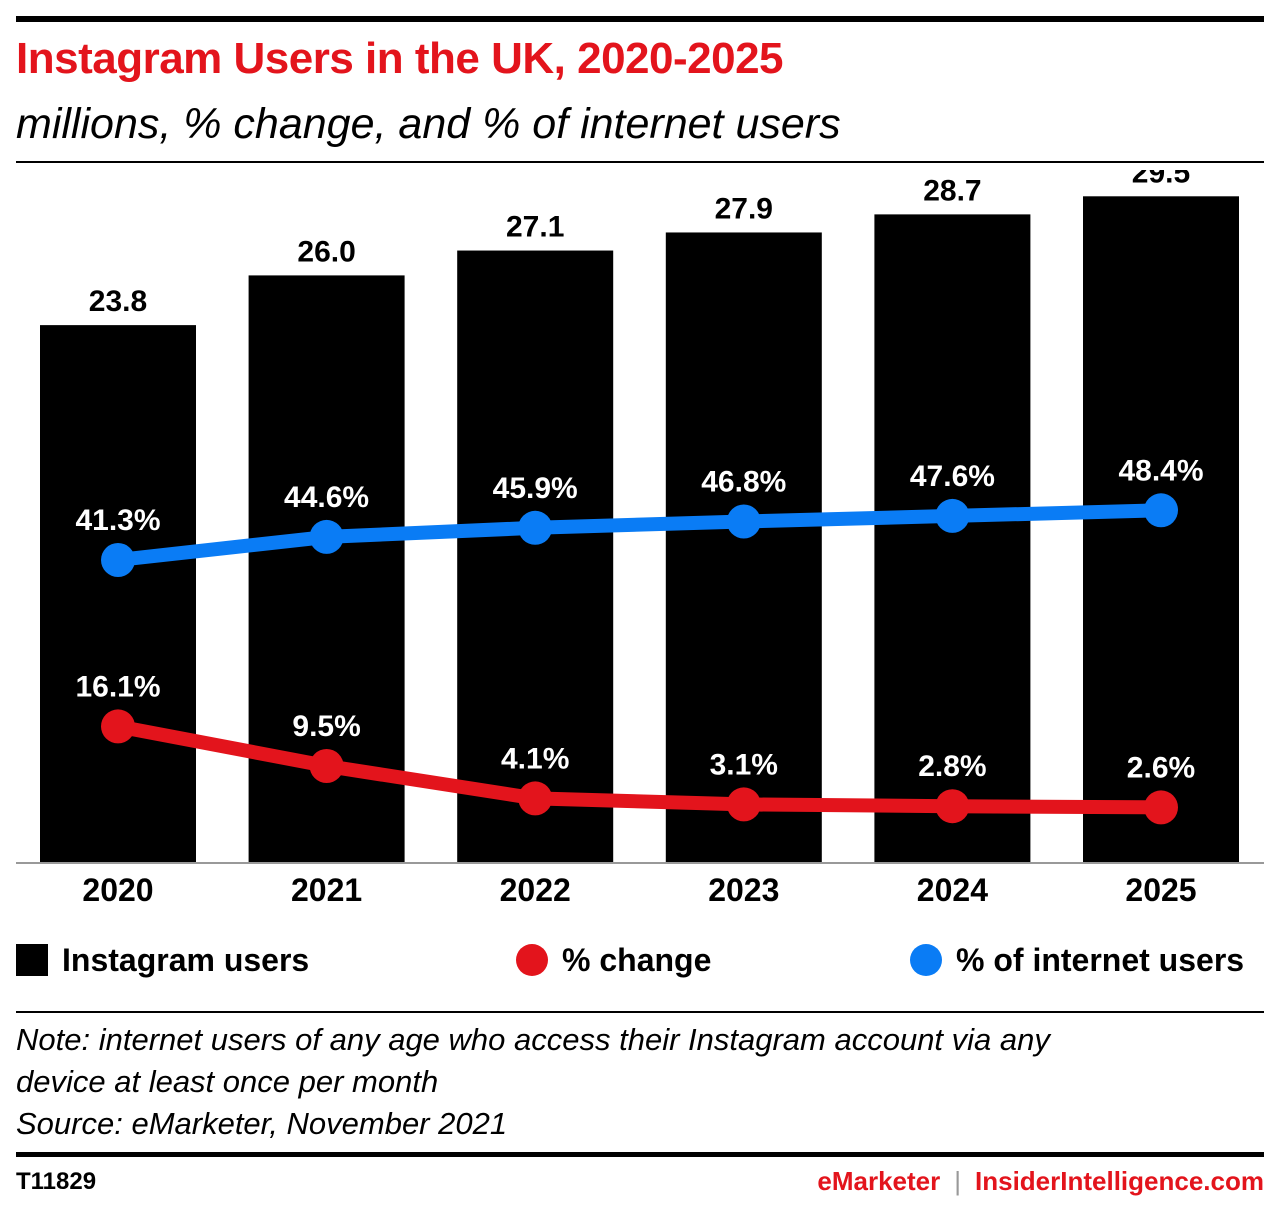 Image resolution: width=1280 pixels, height=1221 pixels. Describe the element at coordinates (56, 1181) in the screenshot. I see `chart-id: T11829` at that location.